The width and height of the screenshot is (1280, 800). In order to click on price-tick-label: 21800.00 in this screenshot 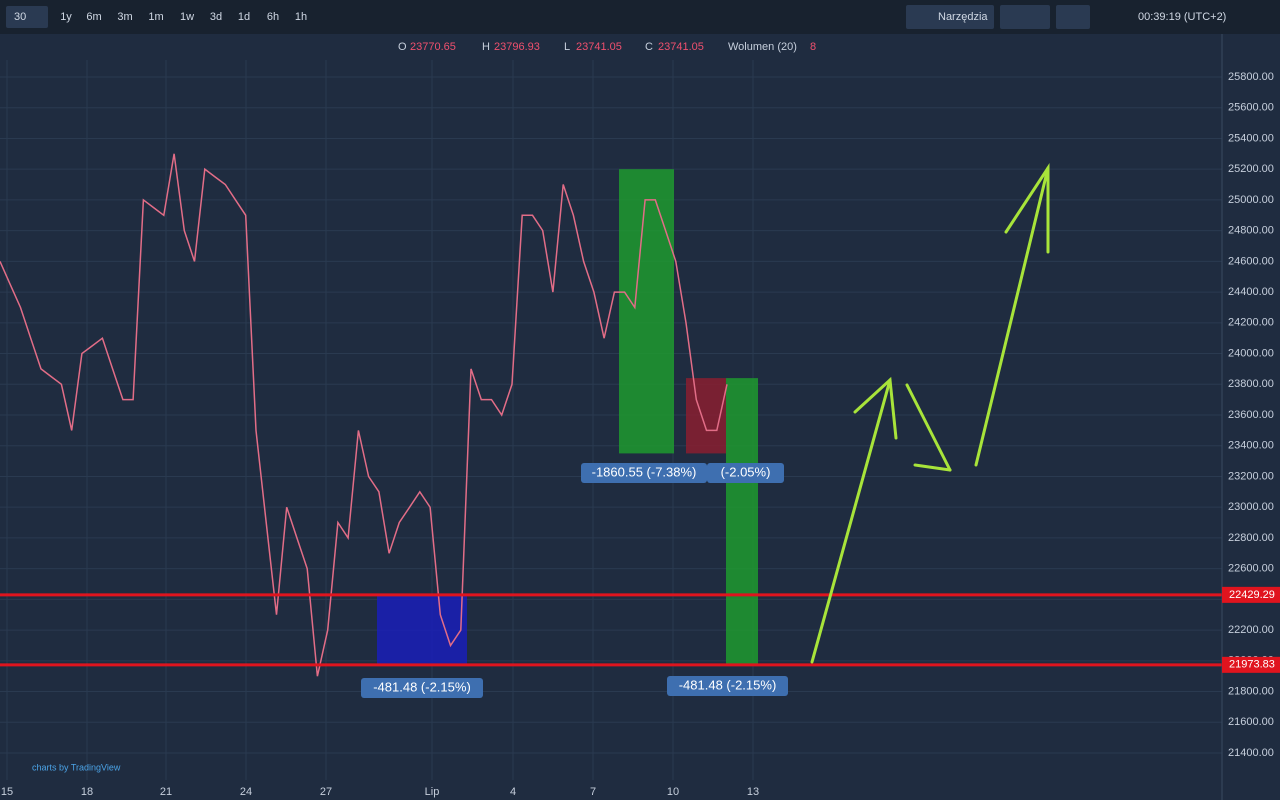, I will do `click(1251, 691)`.